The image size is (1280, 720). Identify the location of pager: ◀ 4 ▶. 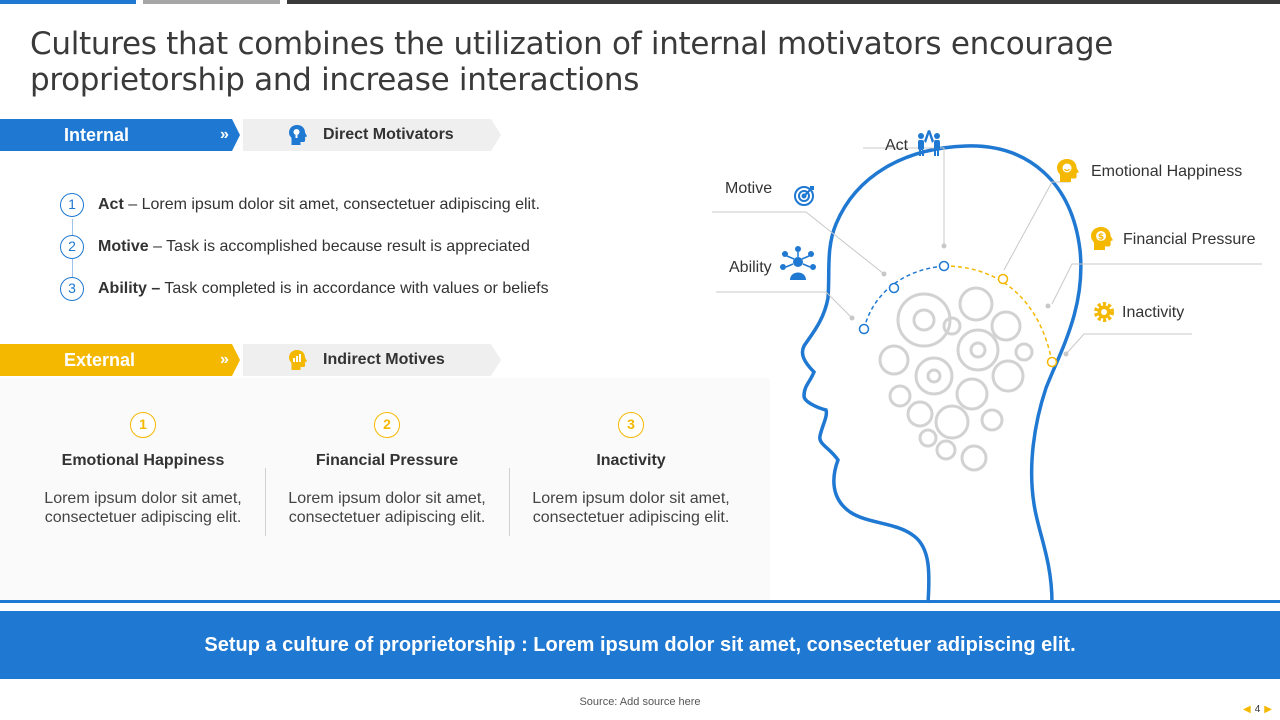
(1257, 709).